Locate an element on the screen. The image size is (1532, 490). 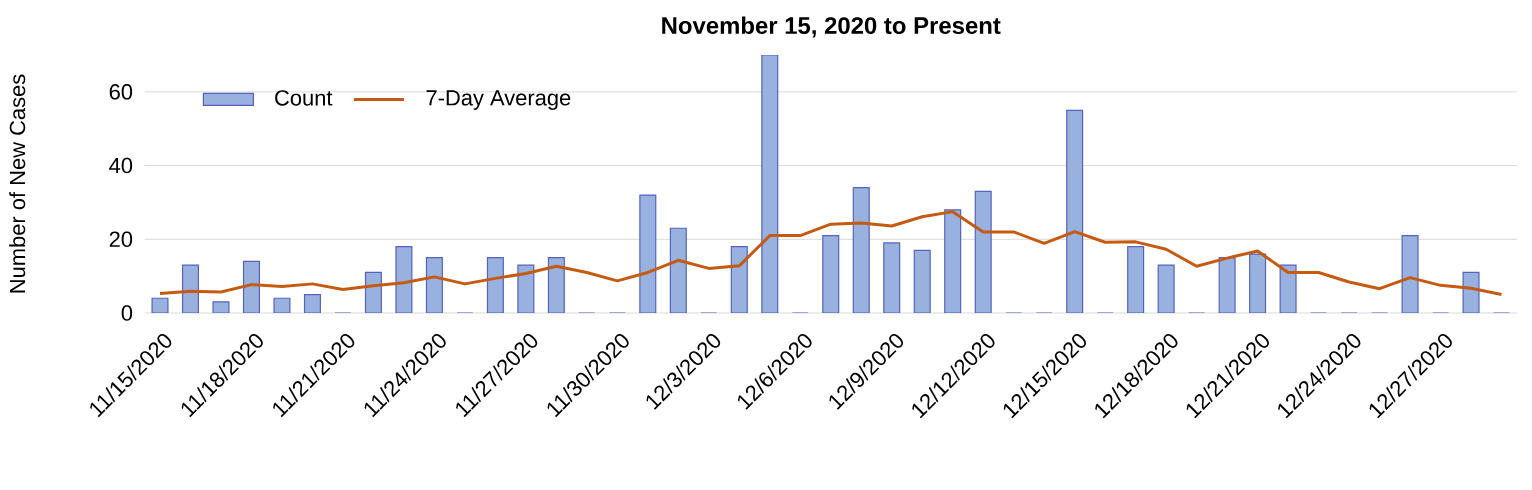
y-tick-label: 20 is located at coordinates (121, 239).